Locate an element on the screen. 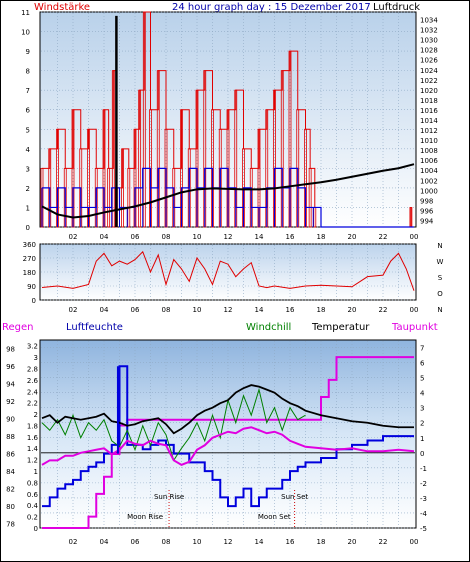 This screenshot has height=562, width=470. taupunkt-y-tick: -4 is located at coordinates (424, 514).